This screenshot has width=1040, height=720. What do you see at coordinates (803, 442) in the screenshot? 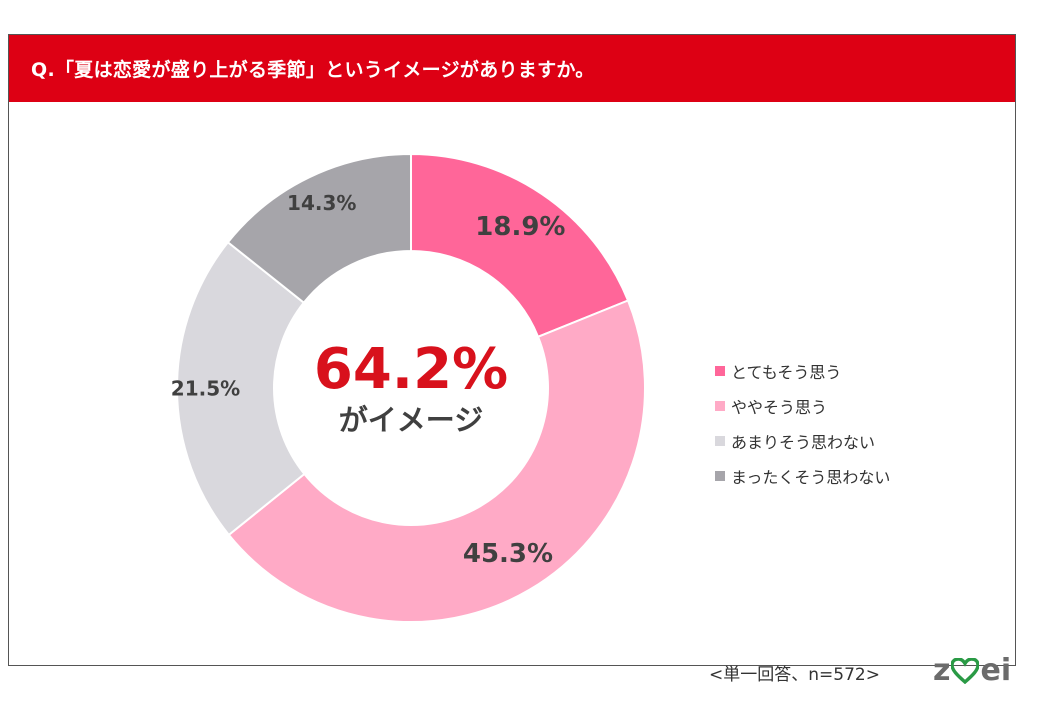
I see `legend-label: あまりそう思わない` at bounding box center [803, 442].